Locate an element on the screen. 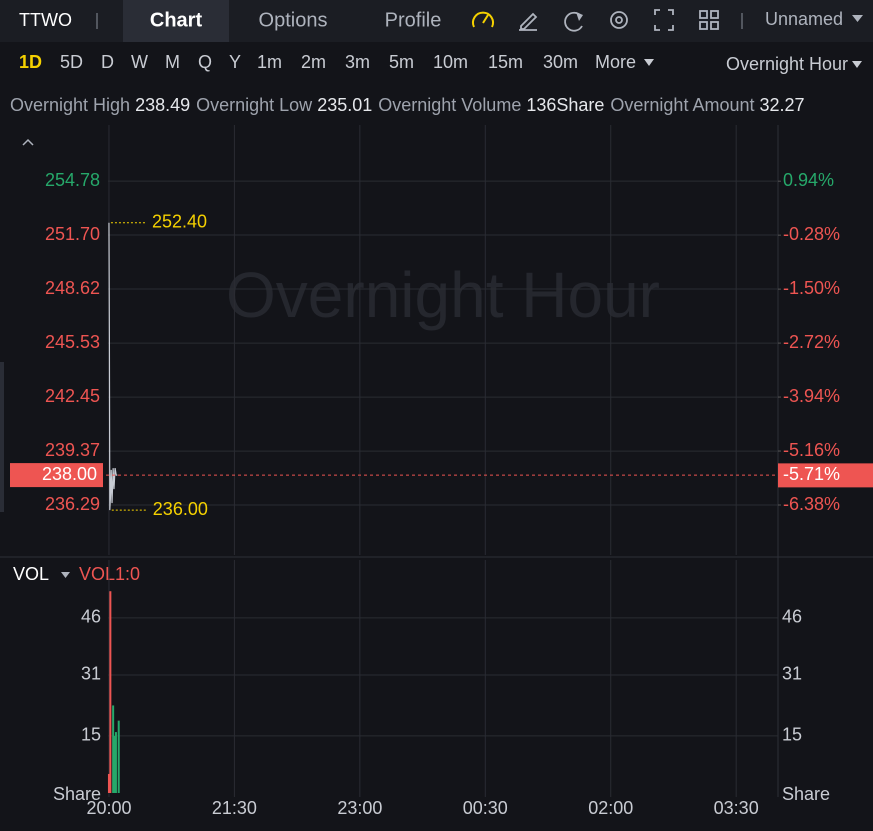  symbol: TTWO is located at coordinates (45, 20).